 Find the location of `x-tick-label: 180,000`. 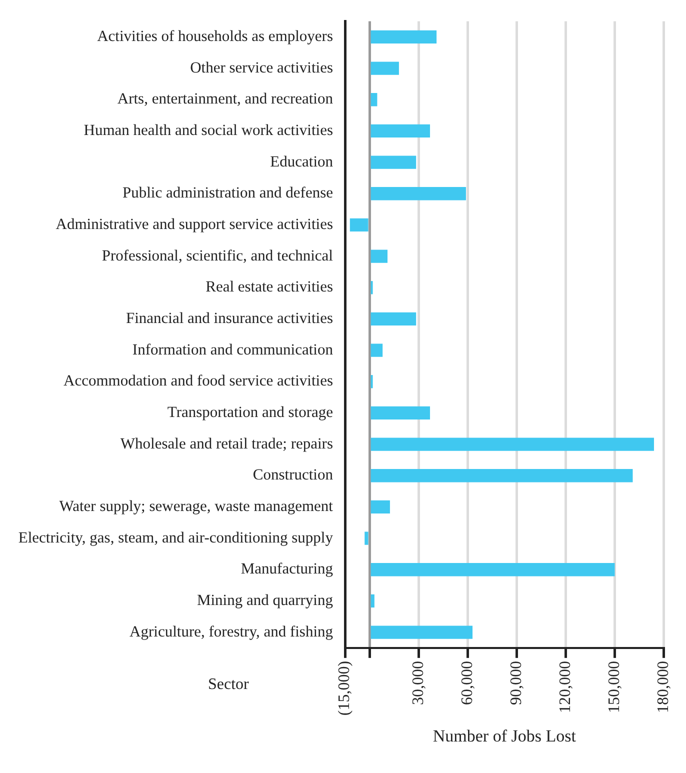

x-tick-label: 180,000 is located at coordinates (663, 686).